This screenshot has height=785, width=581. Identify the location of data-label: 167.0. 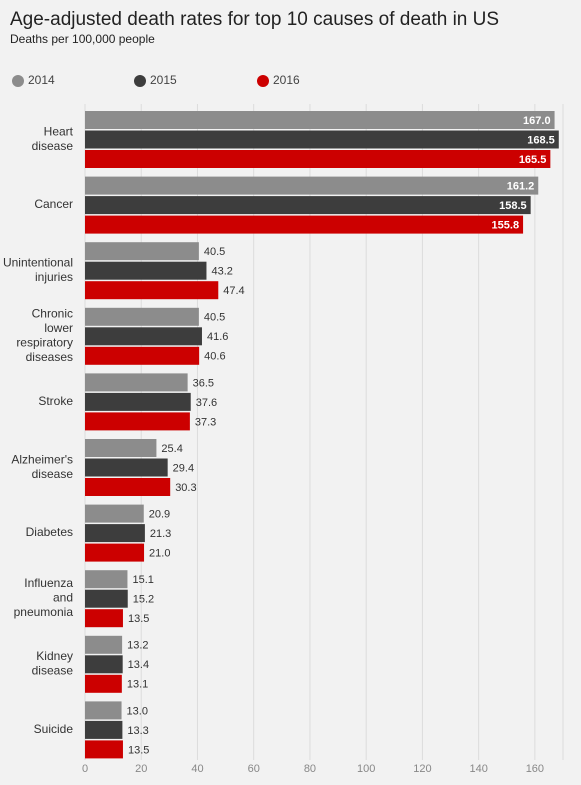
(537, 121).